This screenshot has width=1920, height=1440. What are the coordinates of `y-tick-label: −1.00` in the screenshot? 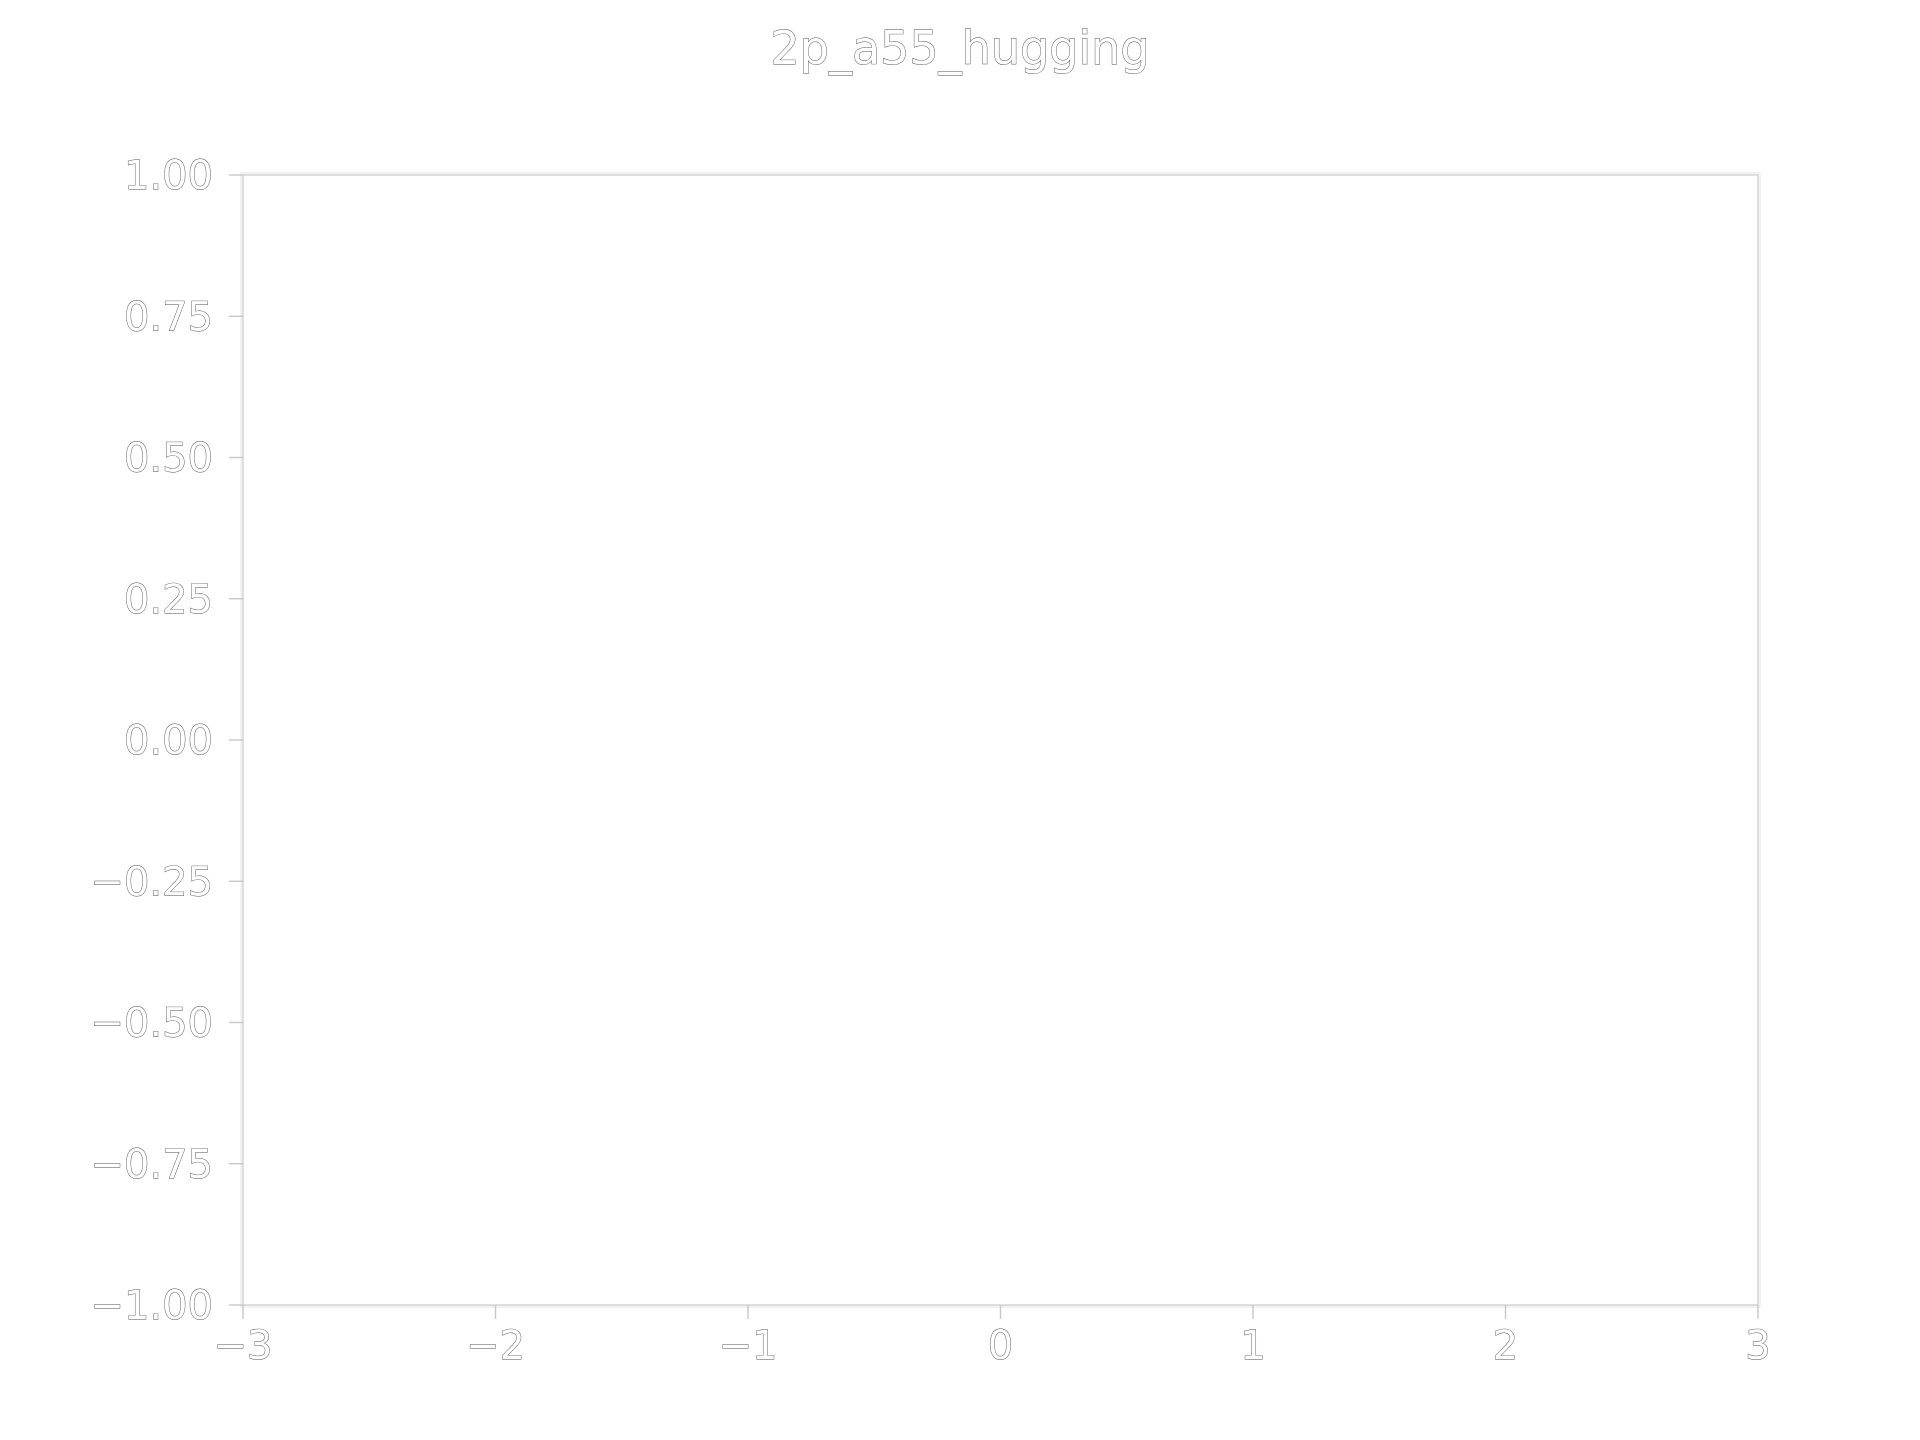 It's located at (151, 1306).